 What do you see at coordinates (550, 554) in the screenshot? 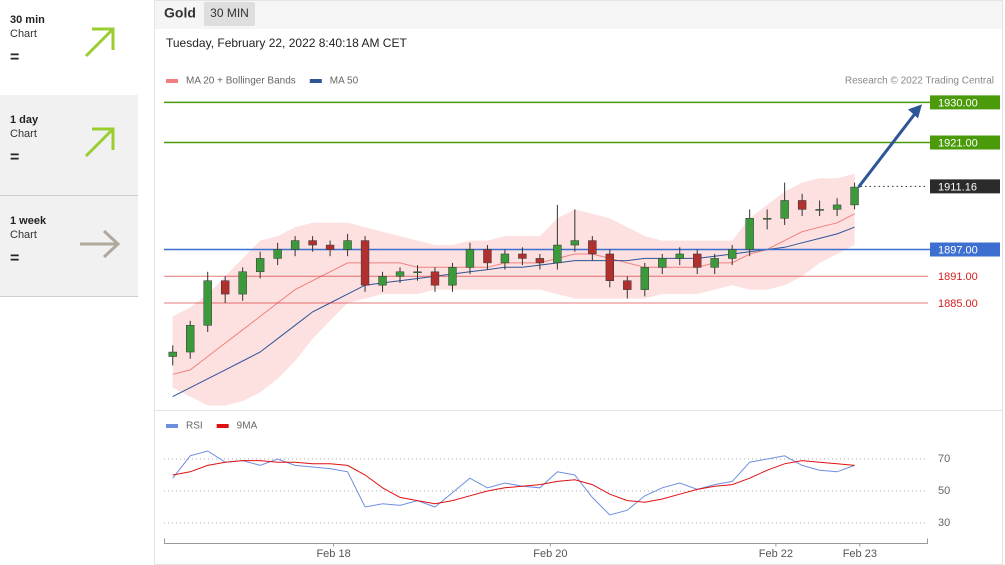
I see `x-tick-label: Feb 20` at bounding box center [550, 554].